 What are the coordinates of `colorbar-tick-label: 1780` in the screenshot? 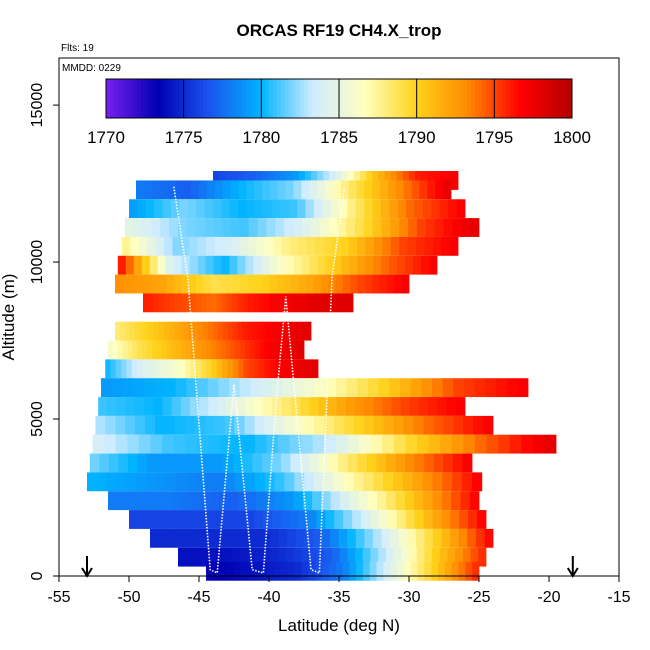 It's located at (261, 137).